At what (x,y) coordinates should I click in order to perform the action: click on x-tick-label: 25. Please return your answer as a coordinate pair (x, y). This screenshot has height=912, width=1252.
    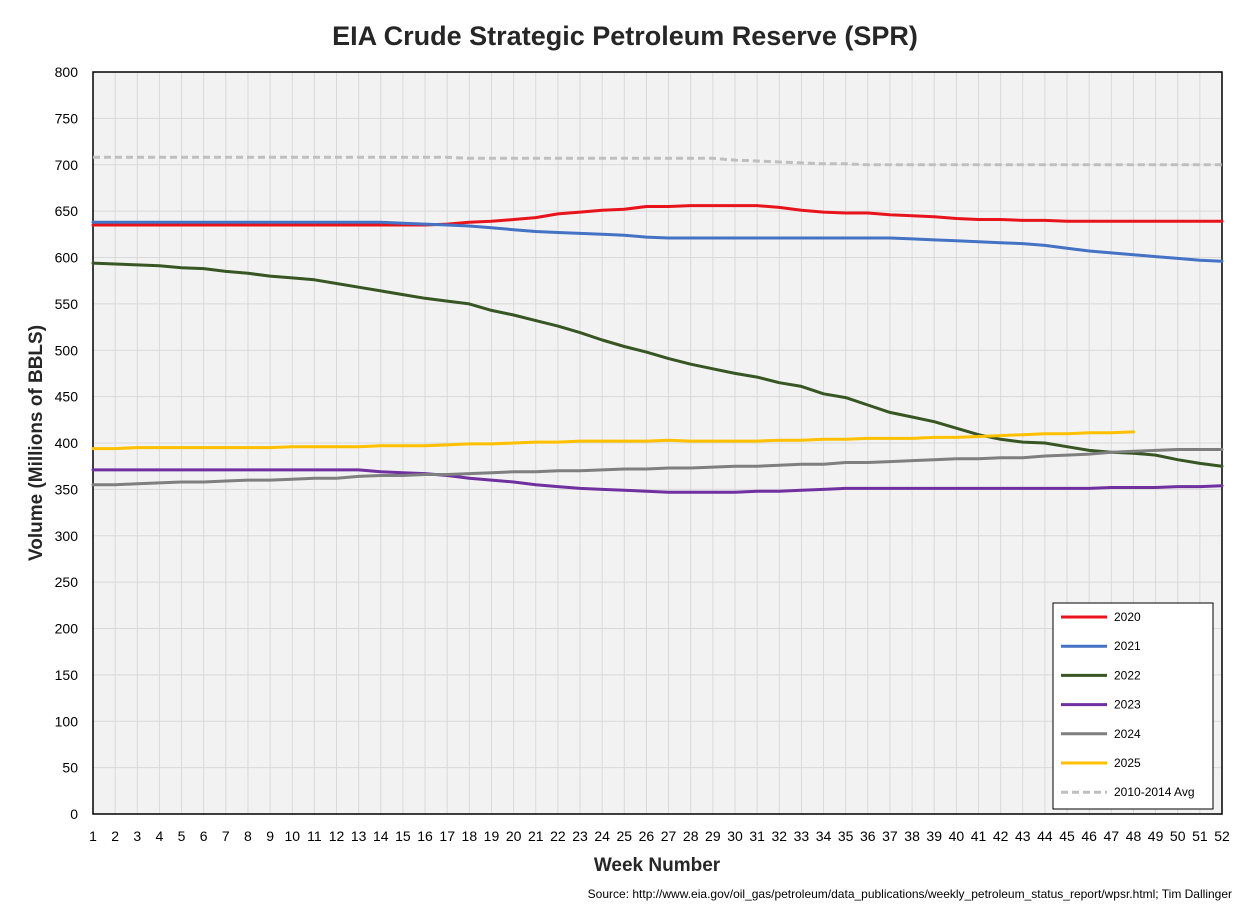
    Looking at the image, I should click on (625, 836).